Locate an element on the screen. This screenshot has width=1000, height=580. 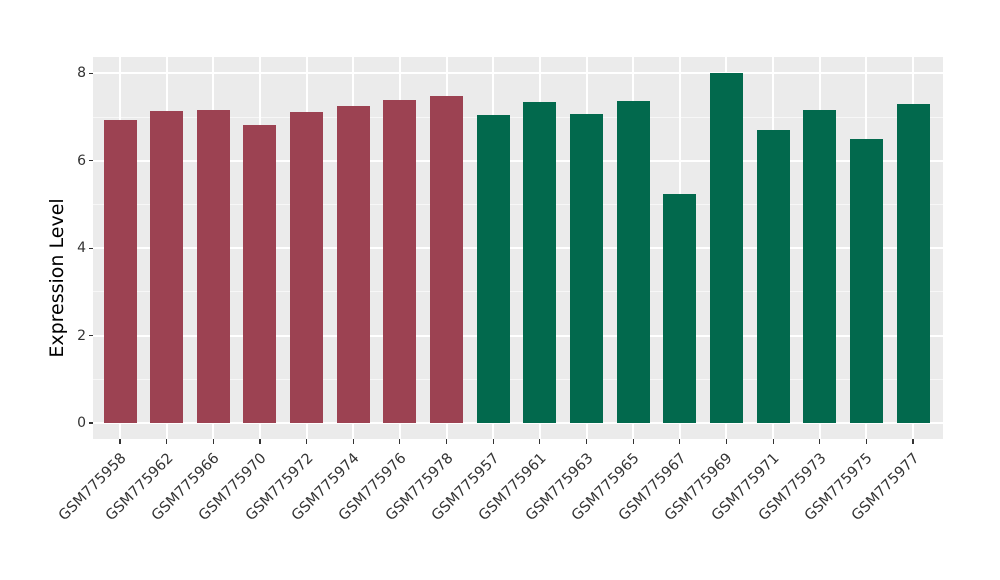
x-tick-mark-GSM775963 is located at coordinates (586, 441).